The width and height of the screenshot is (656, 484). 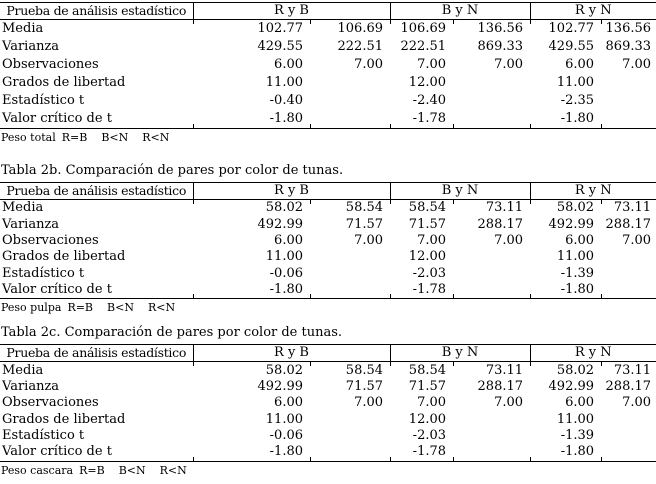 I want to click on stat-cell: 106.69, so click(x=350, y=29).